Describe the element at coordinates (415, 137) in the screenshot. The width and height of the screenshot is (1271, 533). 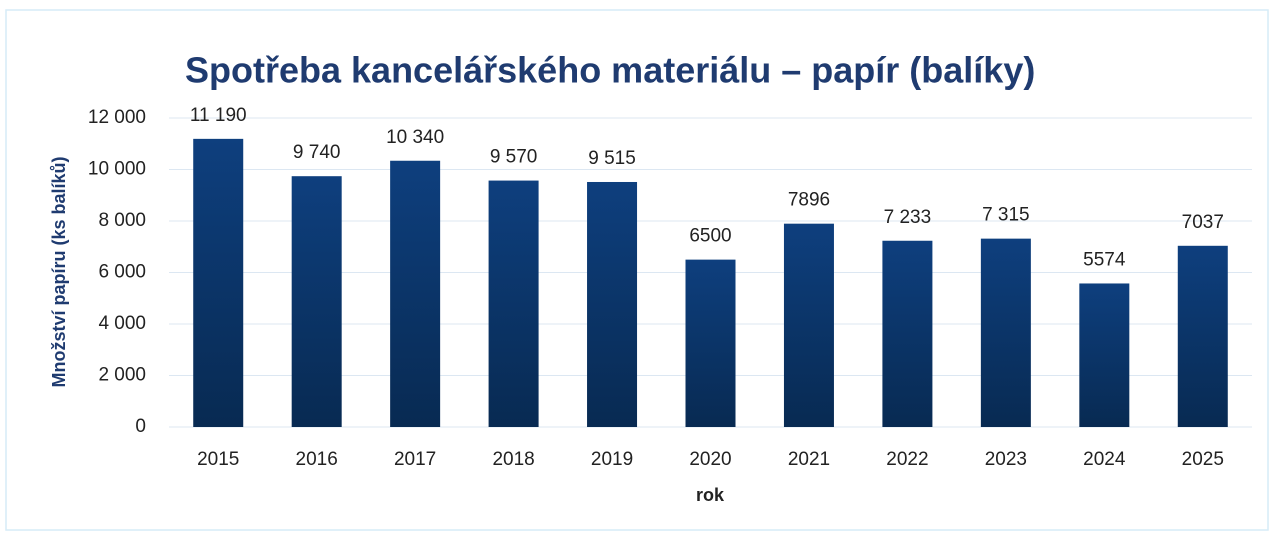
I see `value-label: 10 340` at that location.